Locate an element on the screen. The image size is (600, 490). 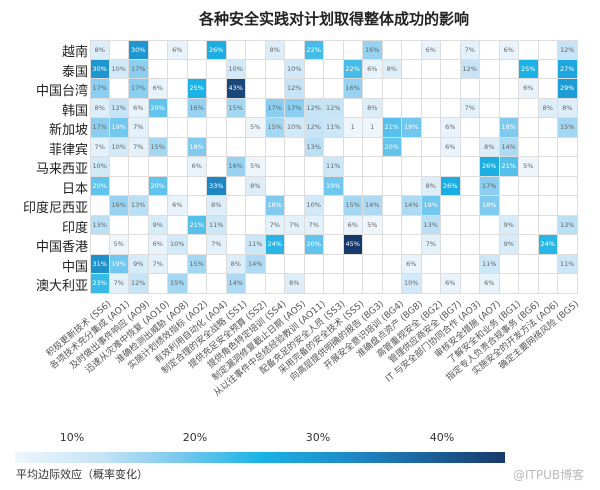
color-scale-tick: 30% is located at coordinates (318, 437).